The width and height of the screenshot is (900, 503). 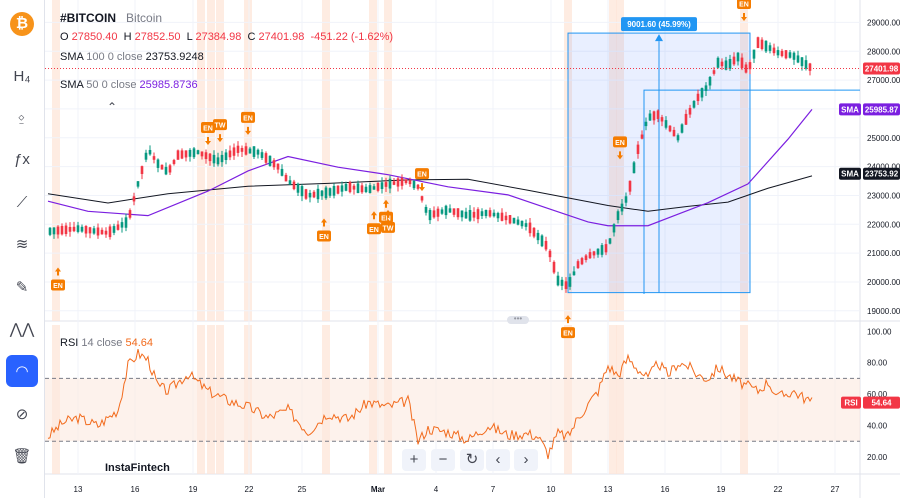 I want to click on en-buy-marker-label: EN, so click(x=324, y=237).